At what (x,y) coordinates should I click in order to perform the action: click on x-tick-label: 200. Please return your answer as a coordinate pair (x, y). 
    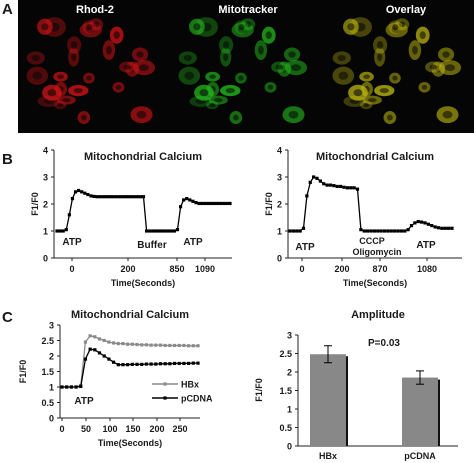
    Looking at the image, I should click on (341, 269).